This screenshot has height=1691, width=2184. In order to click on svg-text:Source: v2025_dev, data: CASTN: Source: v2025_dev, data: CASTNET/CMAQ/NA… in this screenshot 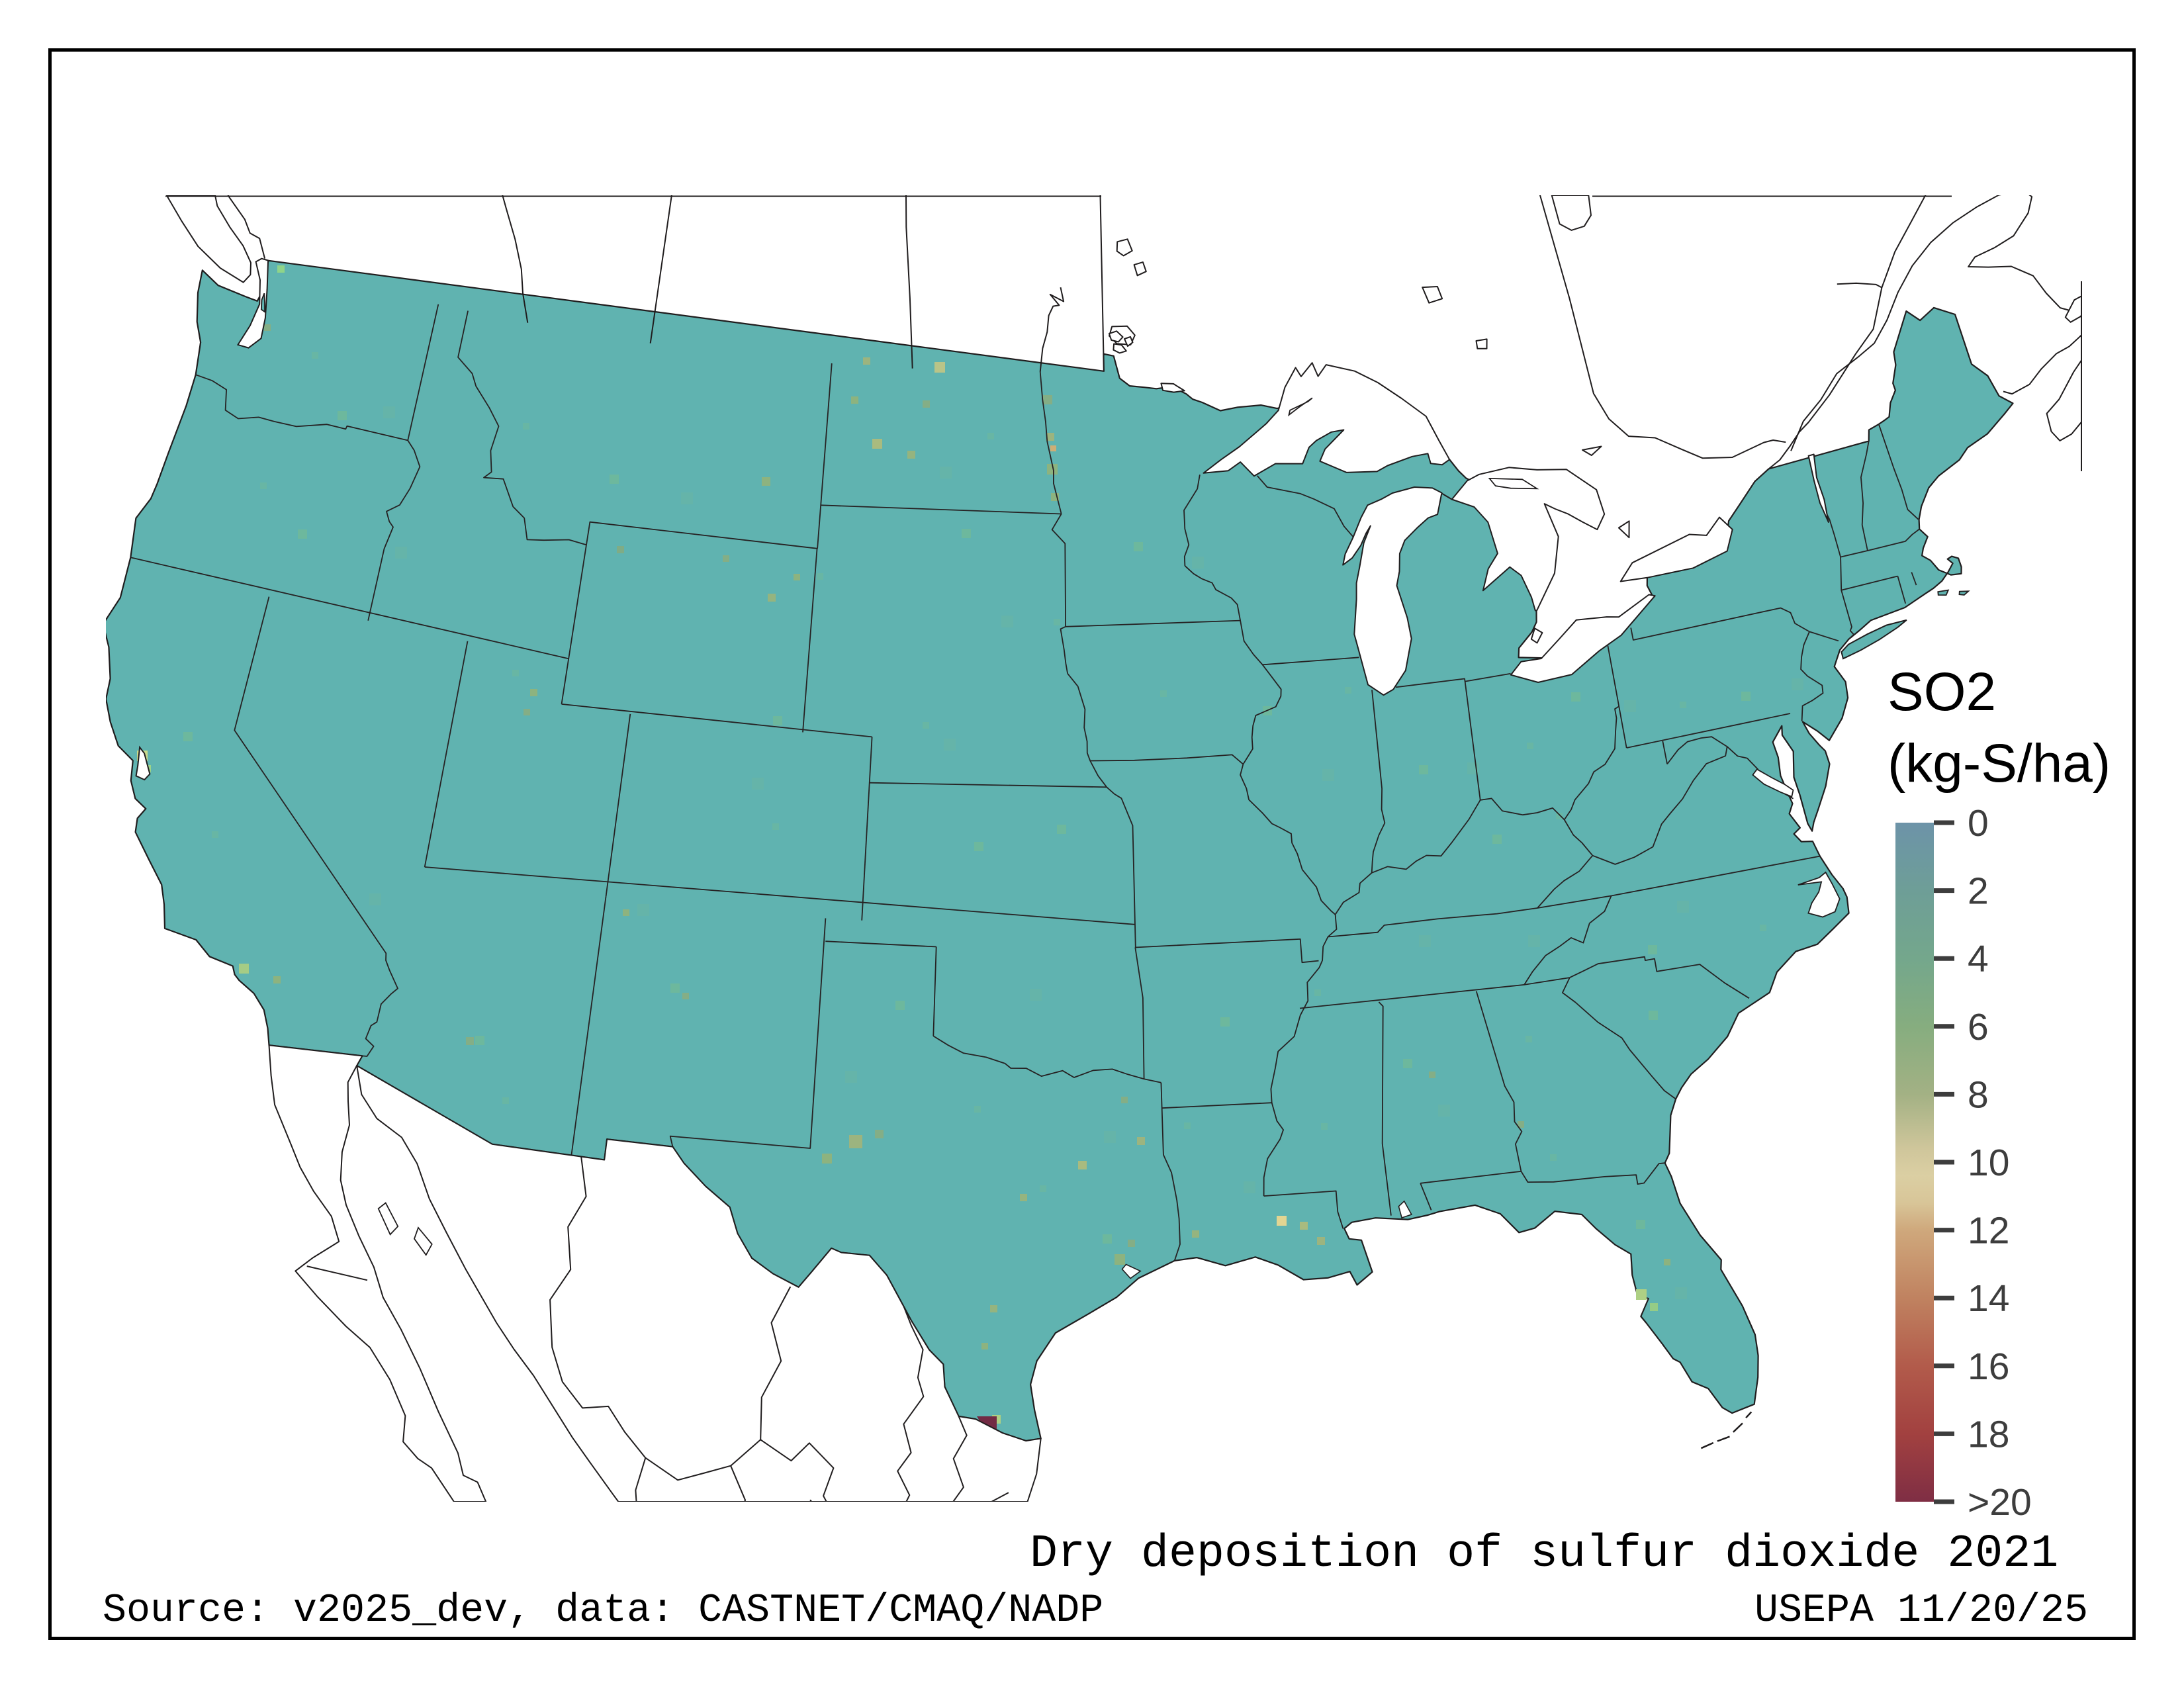, I will do `click(603, 1610)`.